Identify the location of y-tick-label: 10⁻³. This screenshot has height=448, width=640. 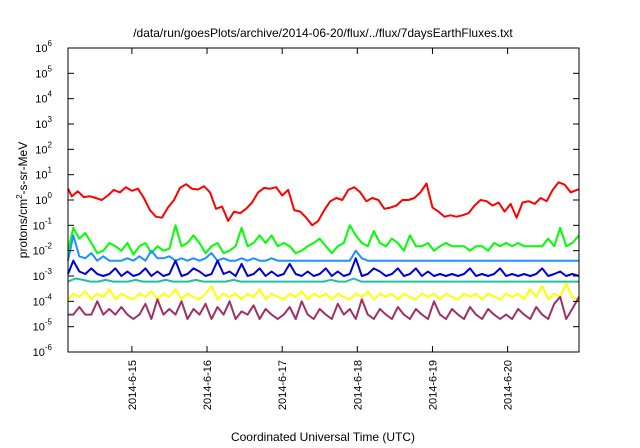
(43, 275).